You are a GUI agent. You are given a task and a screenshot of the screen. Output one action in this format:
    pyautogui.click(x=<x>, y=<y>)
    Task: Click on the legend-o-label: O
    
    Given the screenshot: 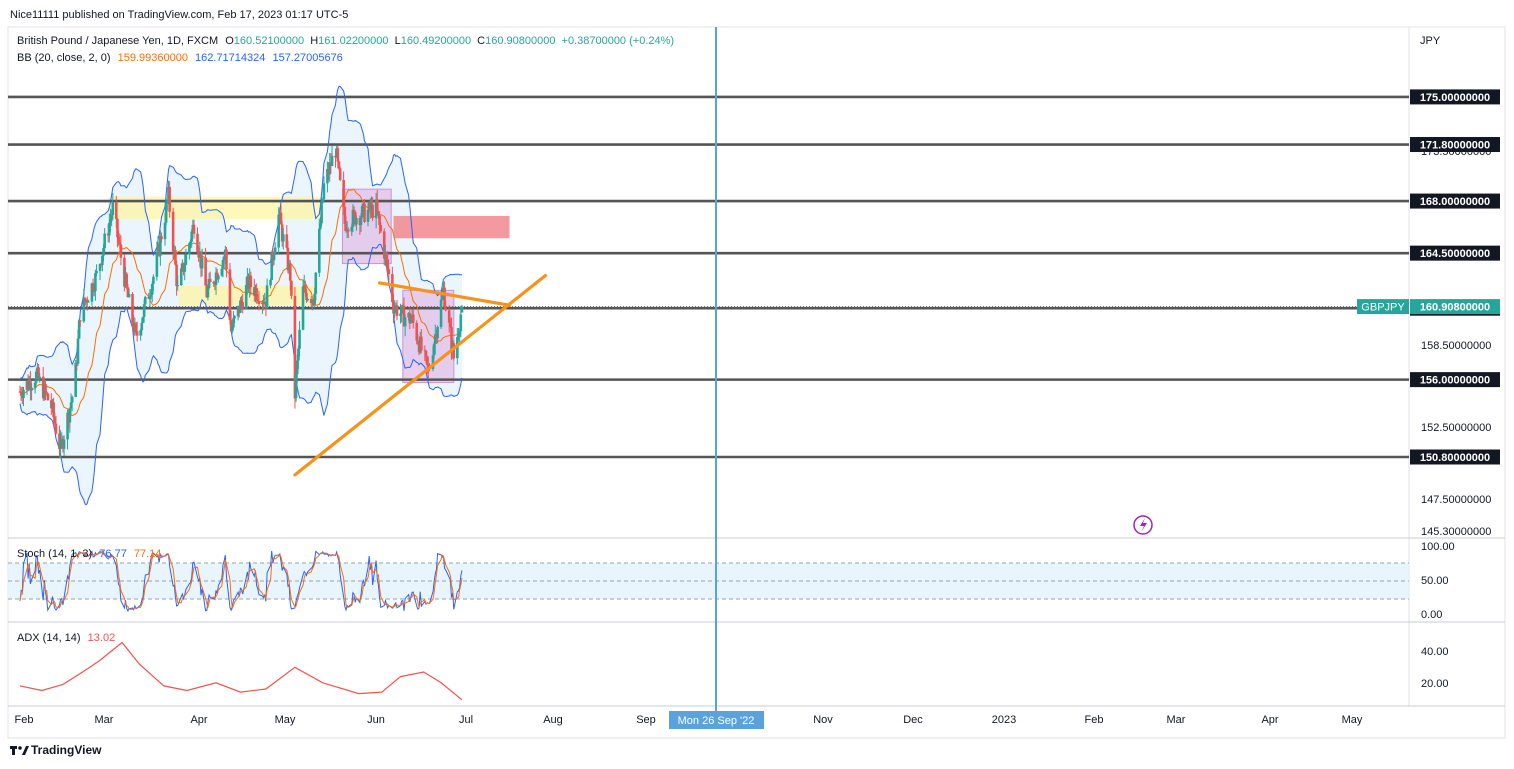 What is the action you would take?
    pyautogui.click(x=229, y=41)
    